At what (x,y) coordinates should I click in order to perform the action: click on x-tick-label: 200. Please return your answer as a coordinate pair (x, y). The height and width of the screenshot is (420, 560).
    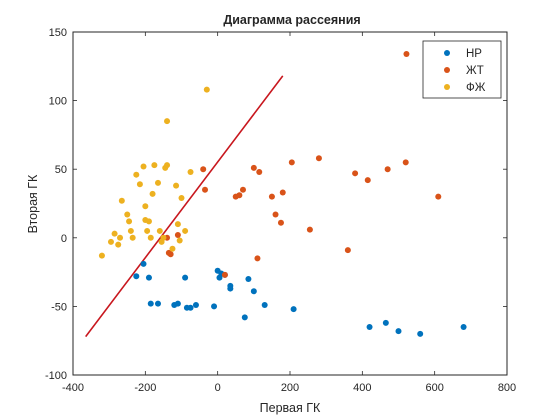
    Looking at the image, I should click on (290, 388).